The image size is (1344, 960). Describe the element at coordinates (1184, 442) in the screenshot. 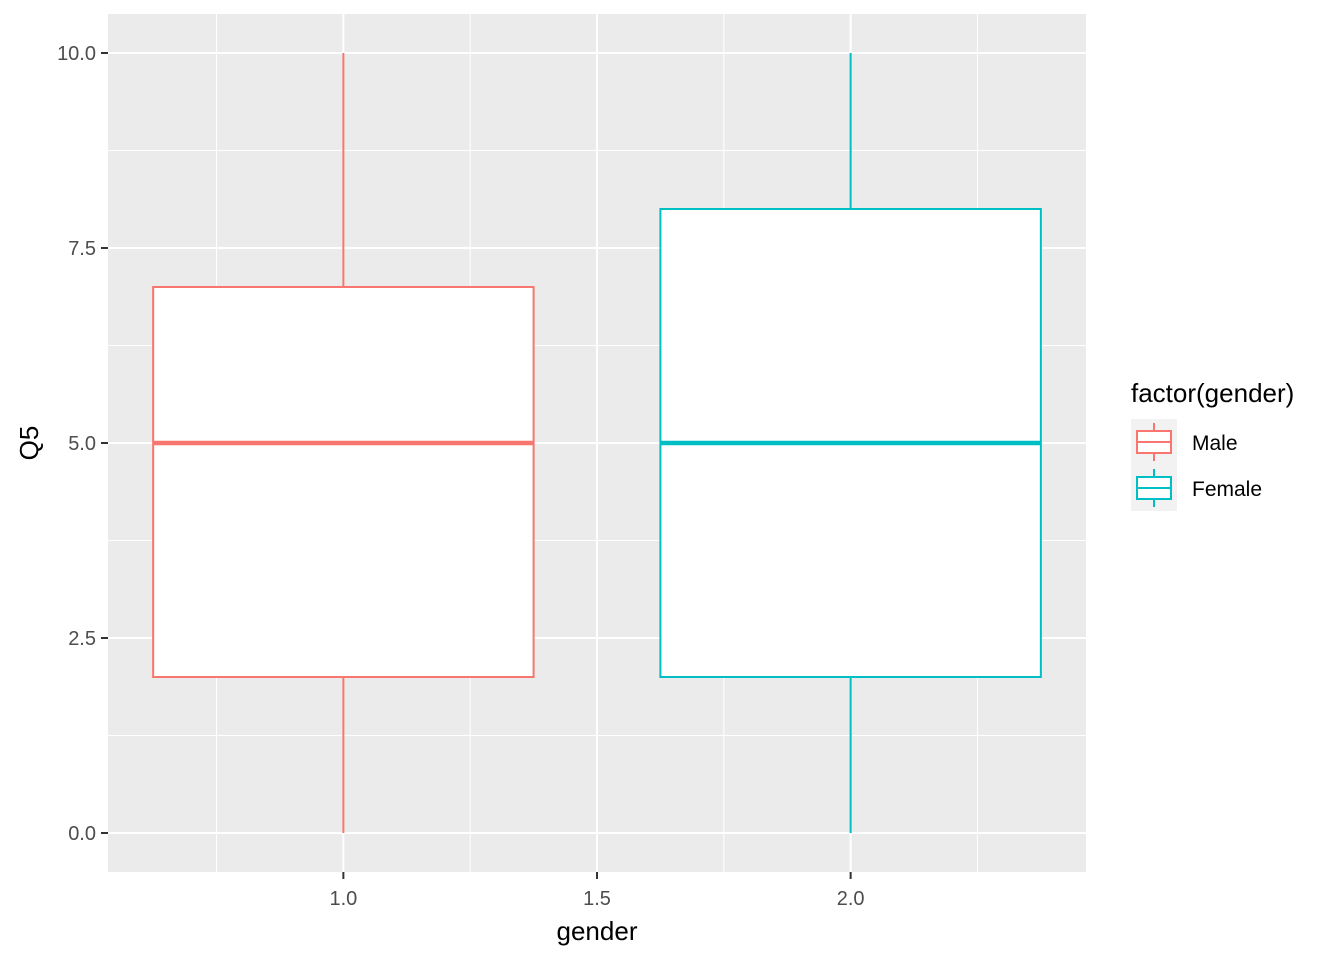

I see `legend-key-male: Male` at that location.